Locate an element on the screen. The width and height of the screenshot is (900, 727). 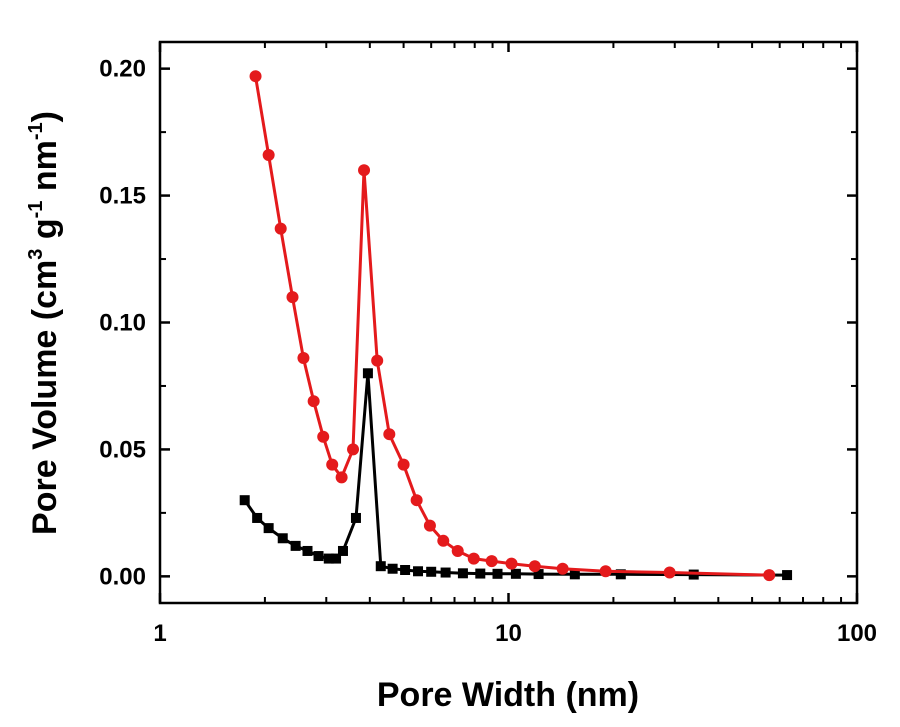
x-tick-label: 10 is located at coordinates (508, 633).